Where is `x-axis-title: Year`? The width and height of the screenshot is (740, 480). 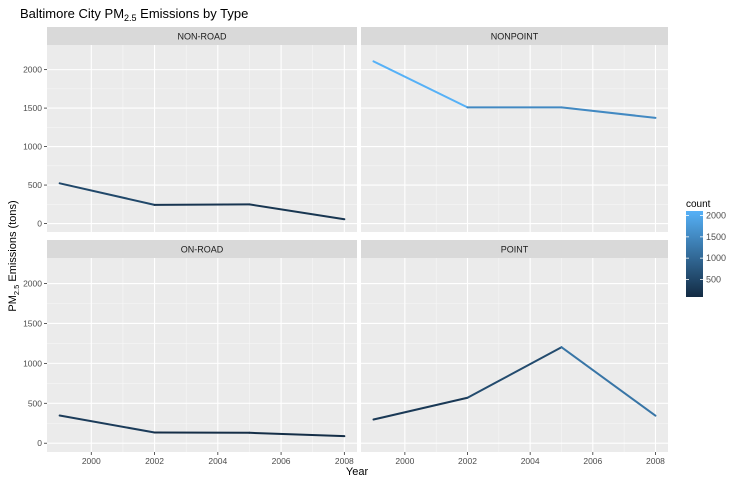
x-axis-title: Year is located at coordinates (357, 472).